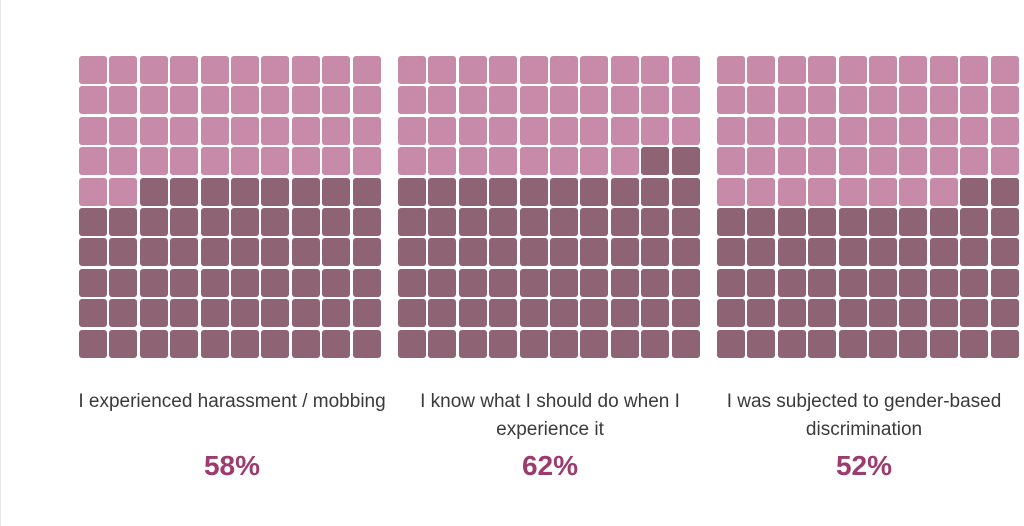  What do you see at coordinates (0, 263) in the screenshot?
I see `left-border` at bounding box center [0, 263].